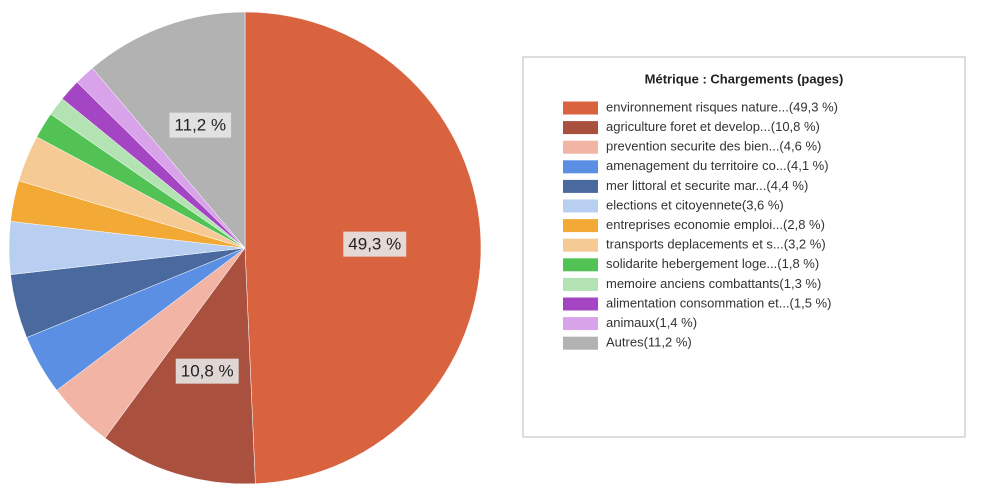 Image resolution: width=989 pixels, height=484 pixels. I want to click on legend-label: memoire anciens combattants(1,3 %), so click(713, 283).